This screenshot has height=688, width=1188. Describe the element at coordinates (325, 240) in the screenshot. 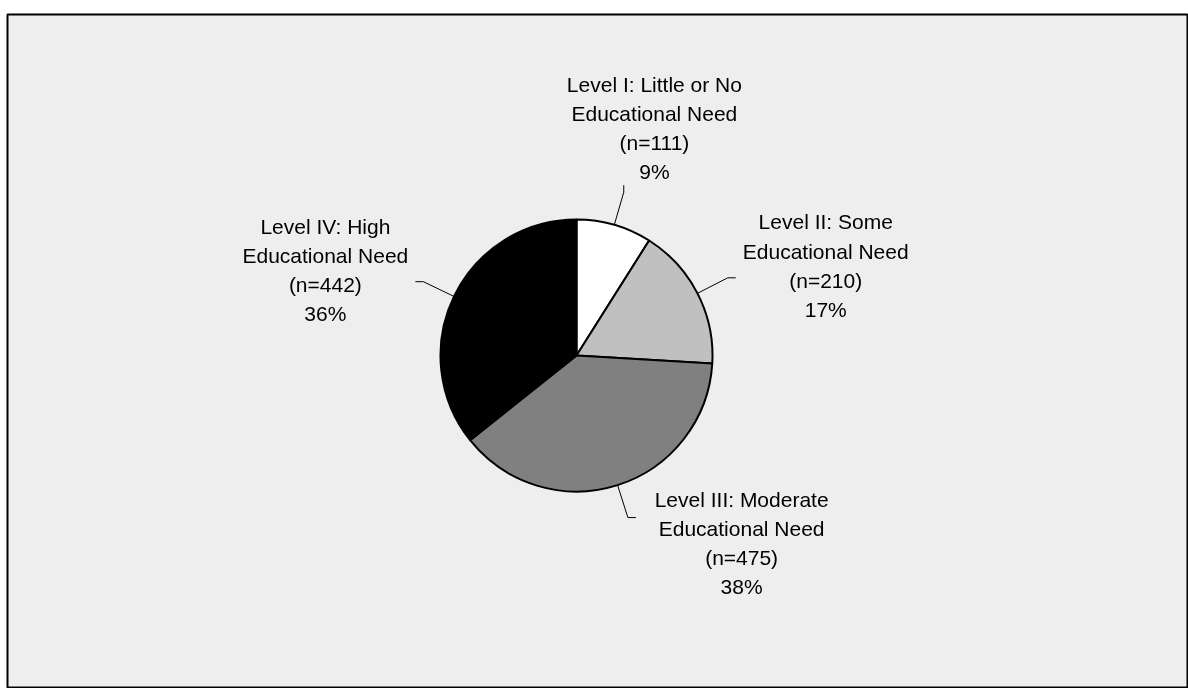

I see `slice-label: Level IV: High Educational Need` at that location.